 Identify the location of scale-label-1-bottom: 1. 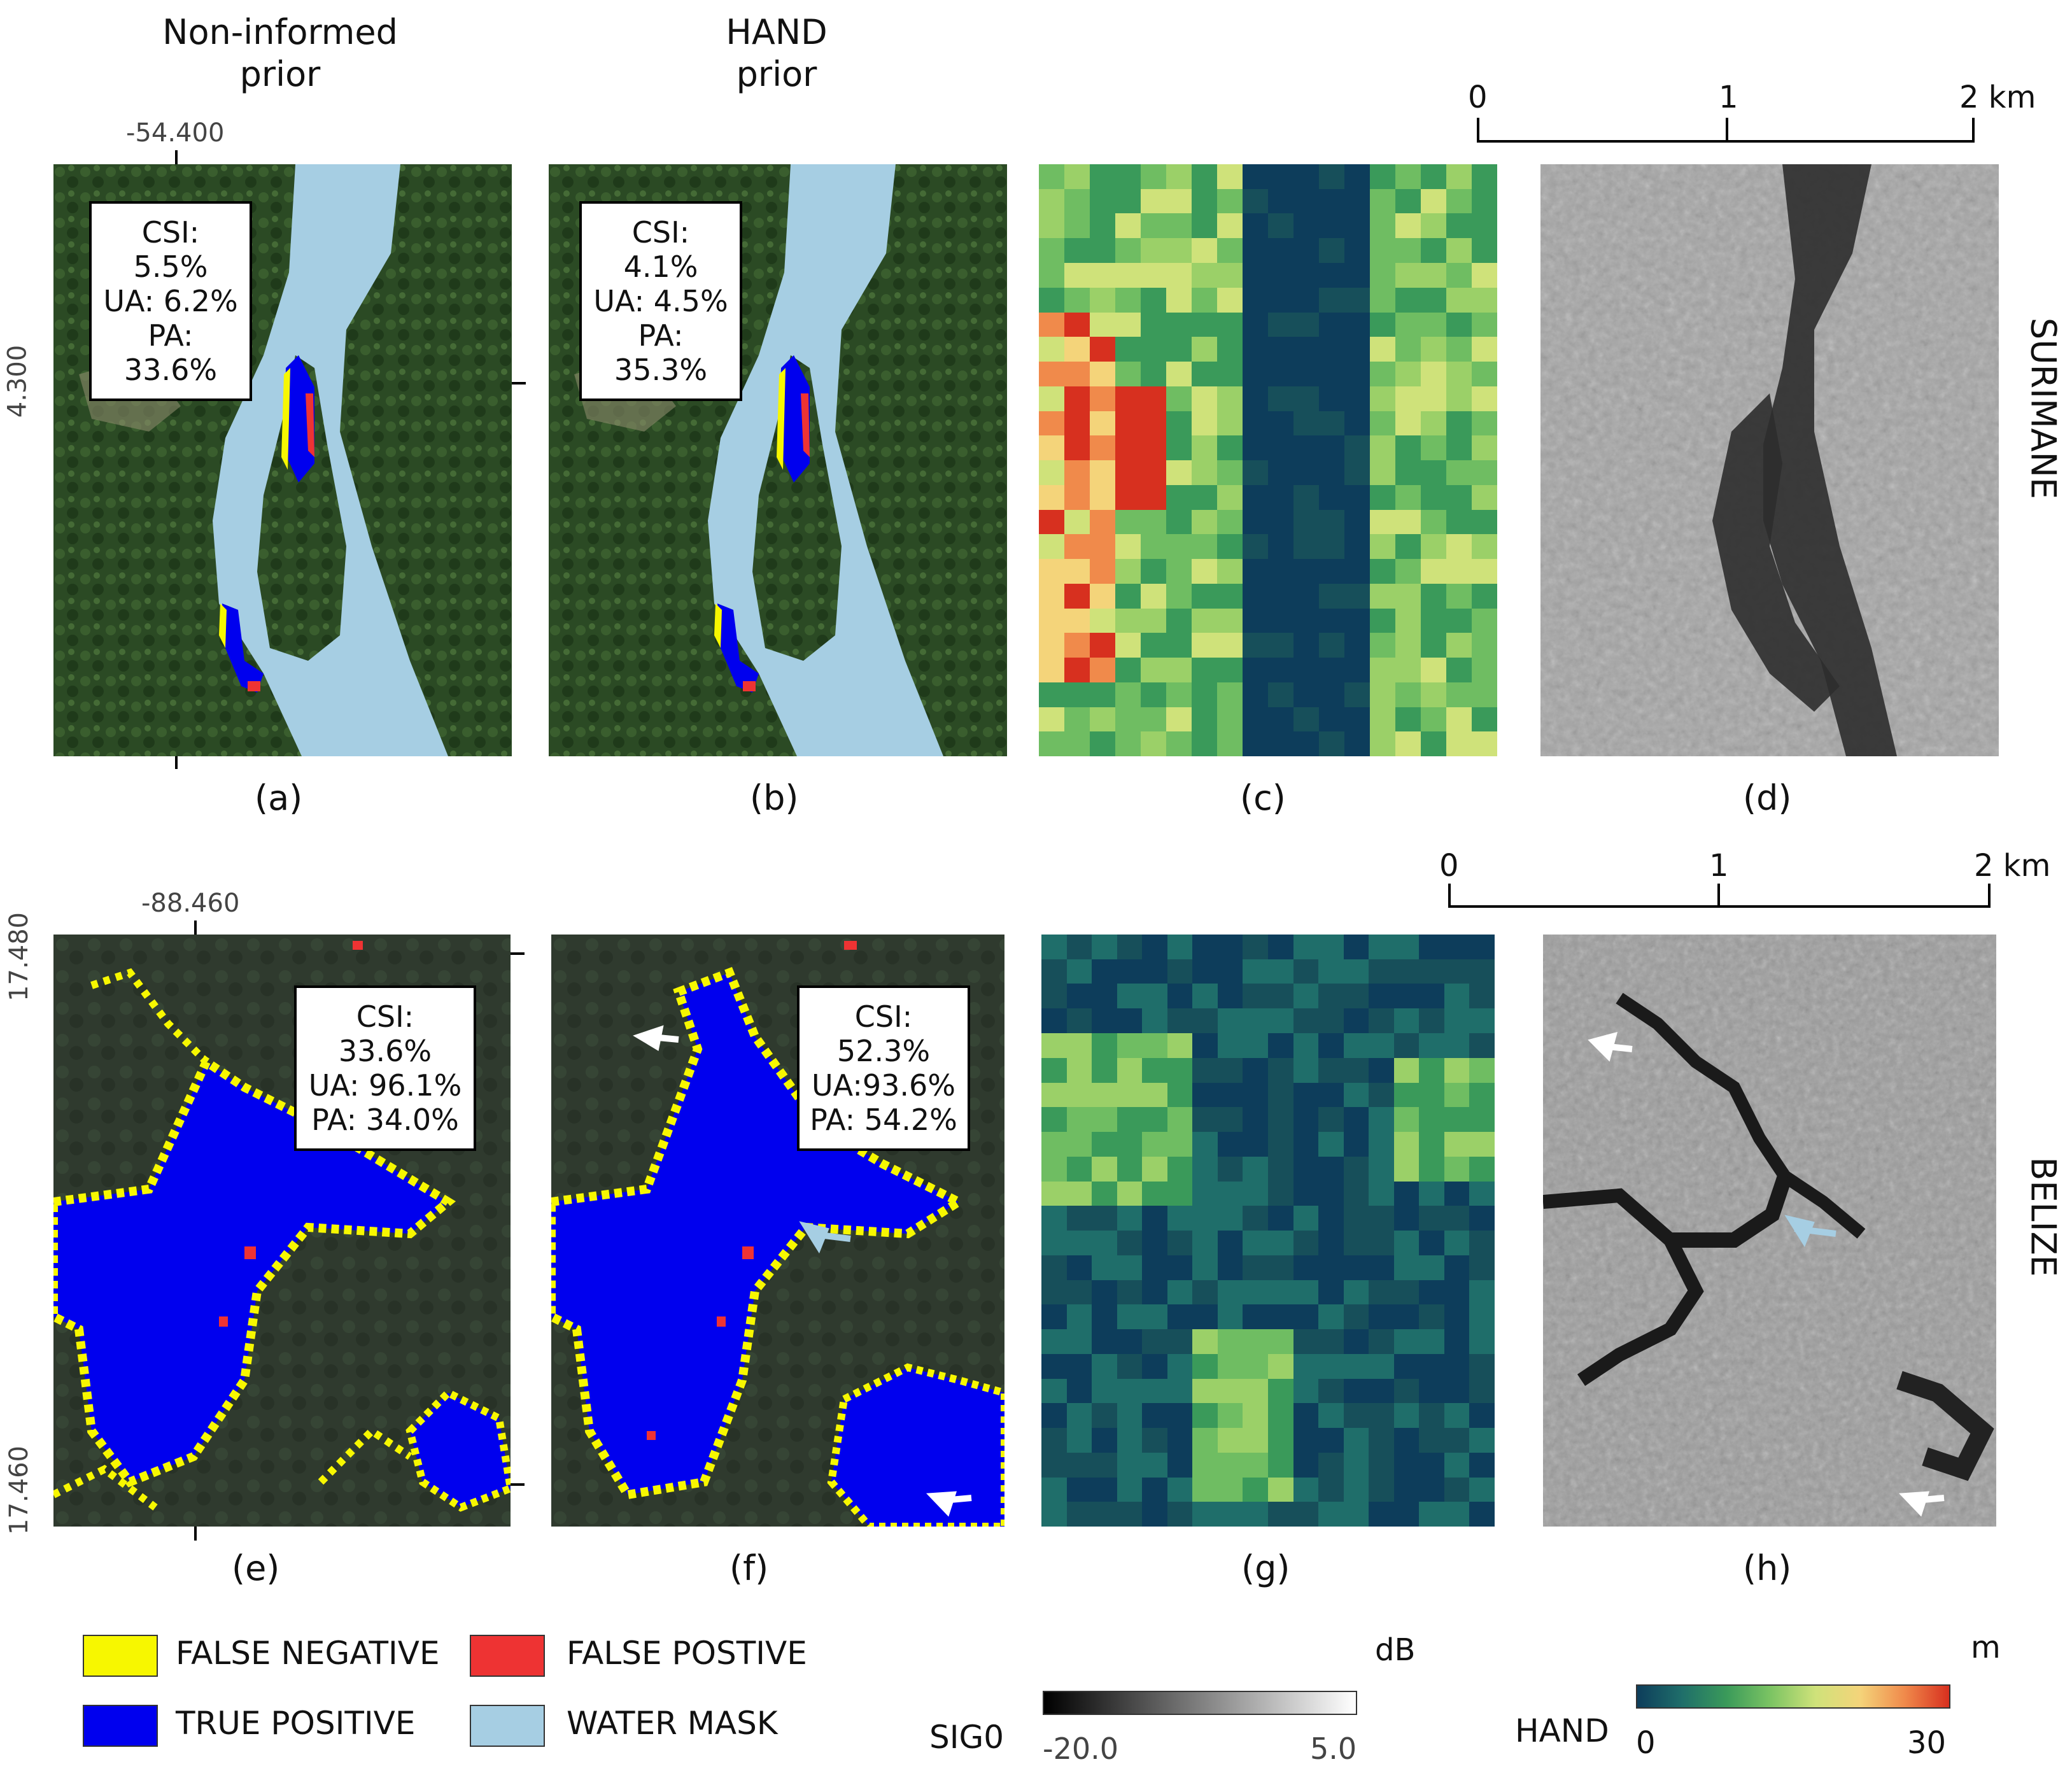
(1719, 866).